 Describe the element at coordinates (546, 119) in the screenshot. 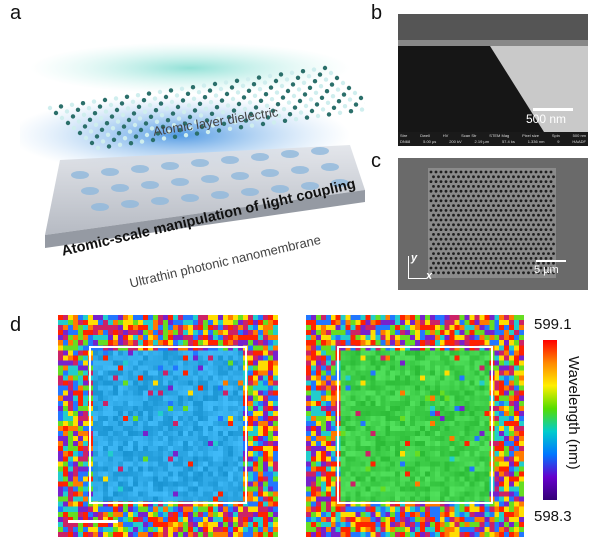

I see `scale-bar-b-label: 500 nm` at that location.